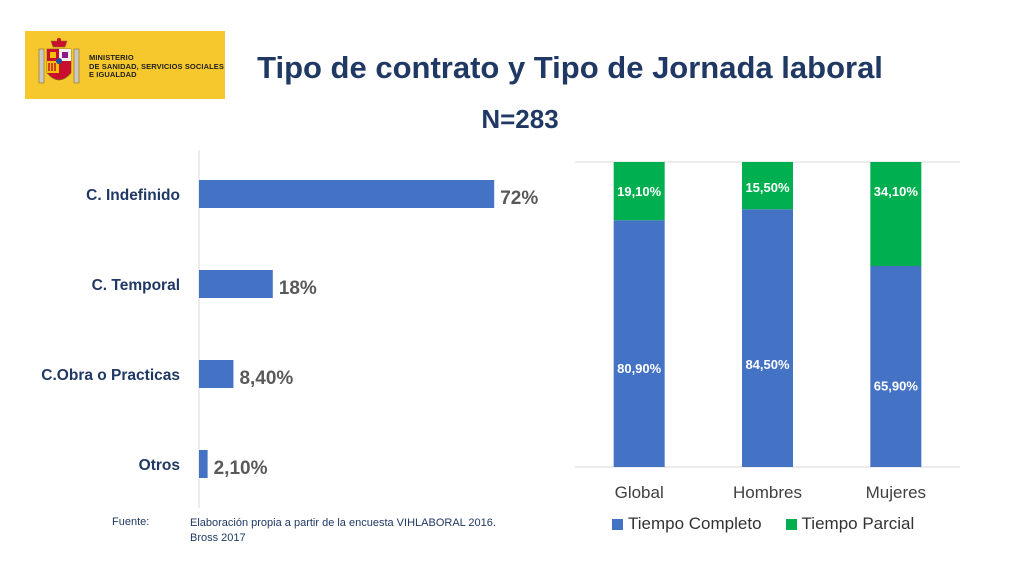 The width and height of the screenshot is (1024, 576). Describe the element at coordinates (59, 61) in the screenshot. I see `coat-of-arms-icon` at that location.